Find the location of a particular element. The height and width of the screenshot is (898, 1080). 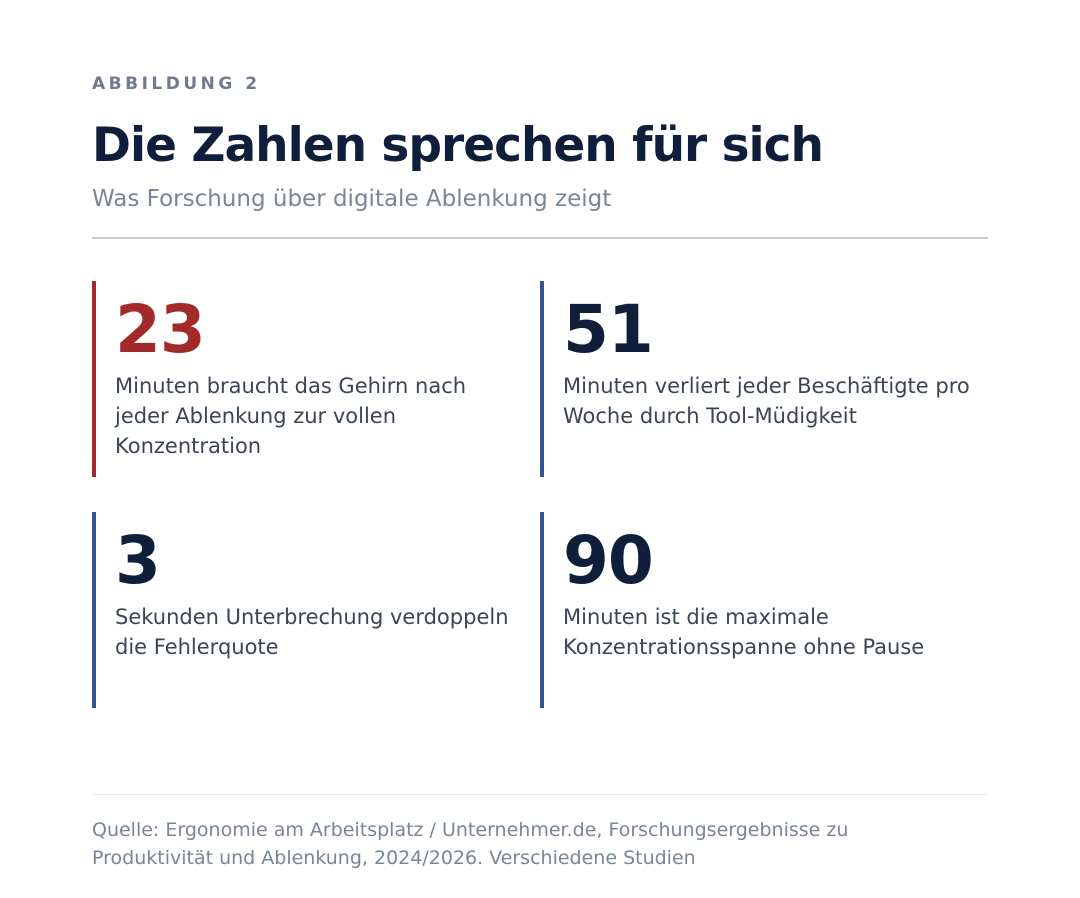

stat-value: 51 is located at coordinates (608, 329).